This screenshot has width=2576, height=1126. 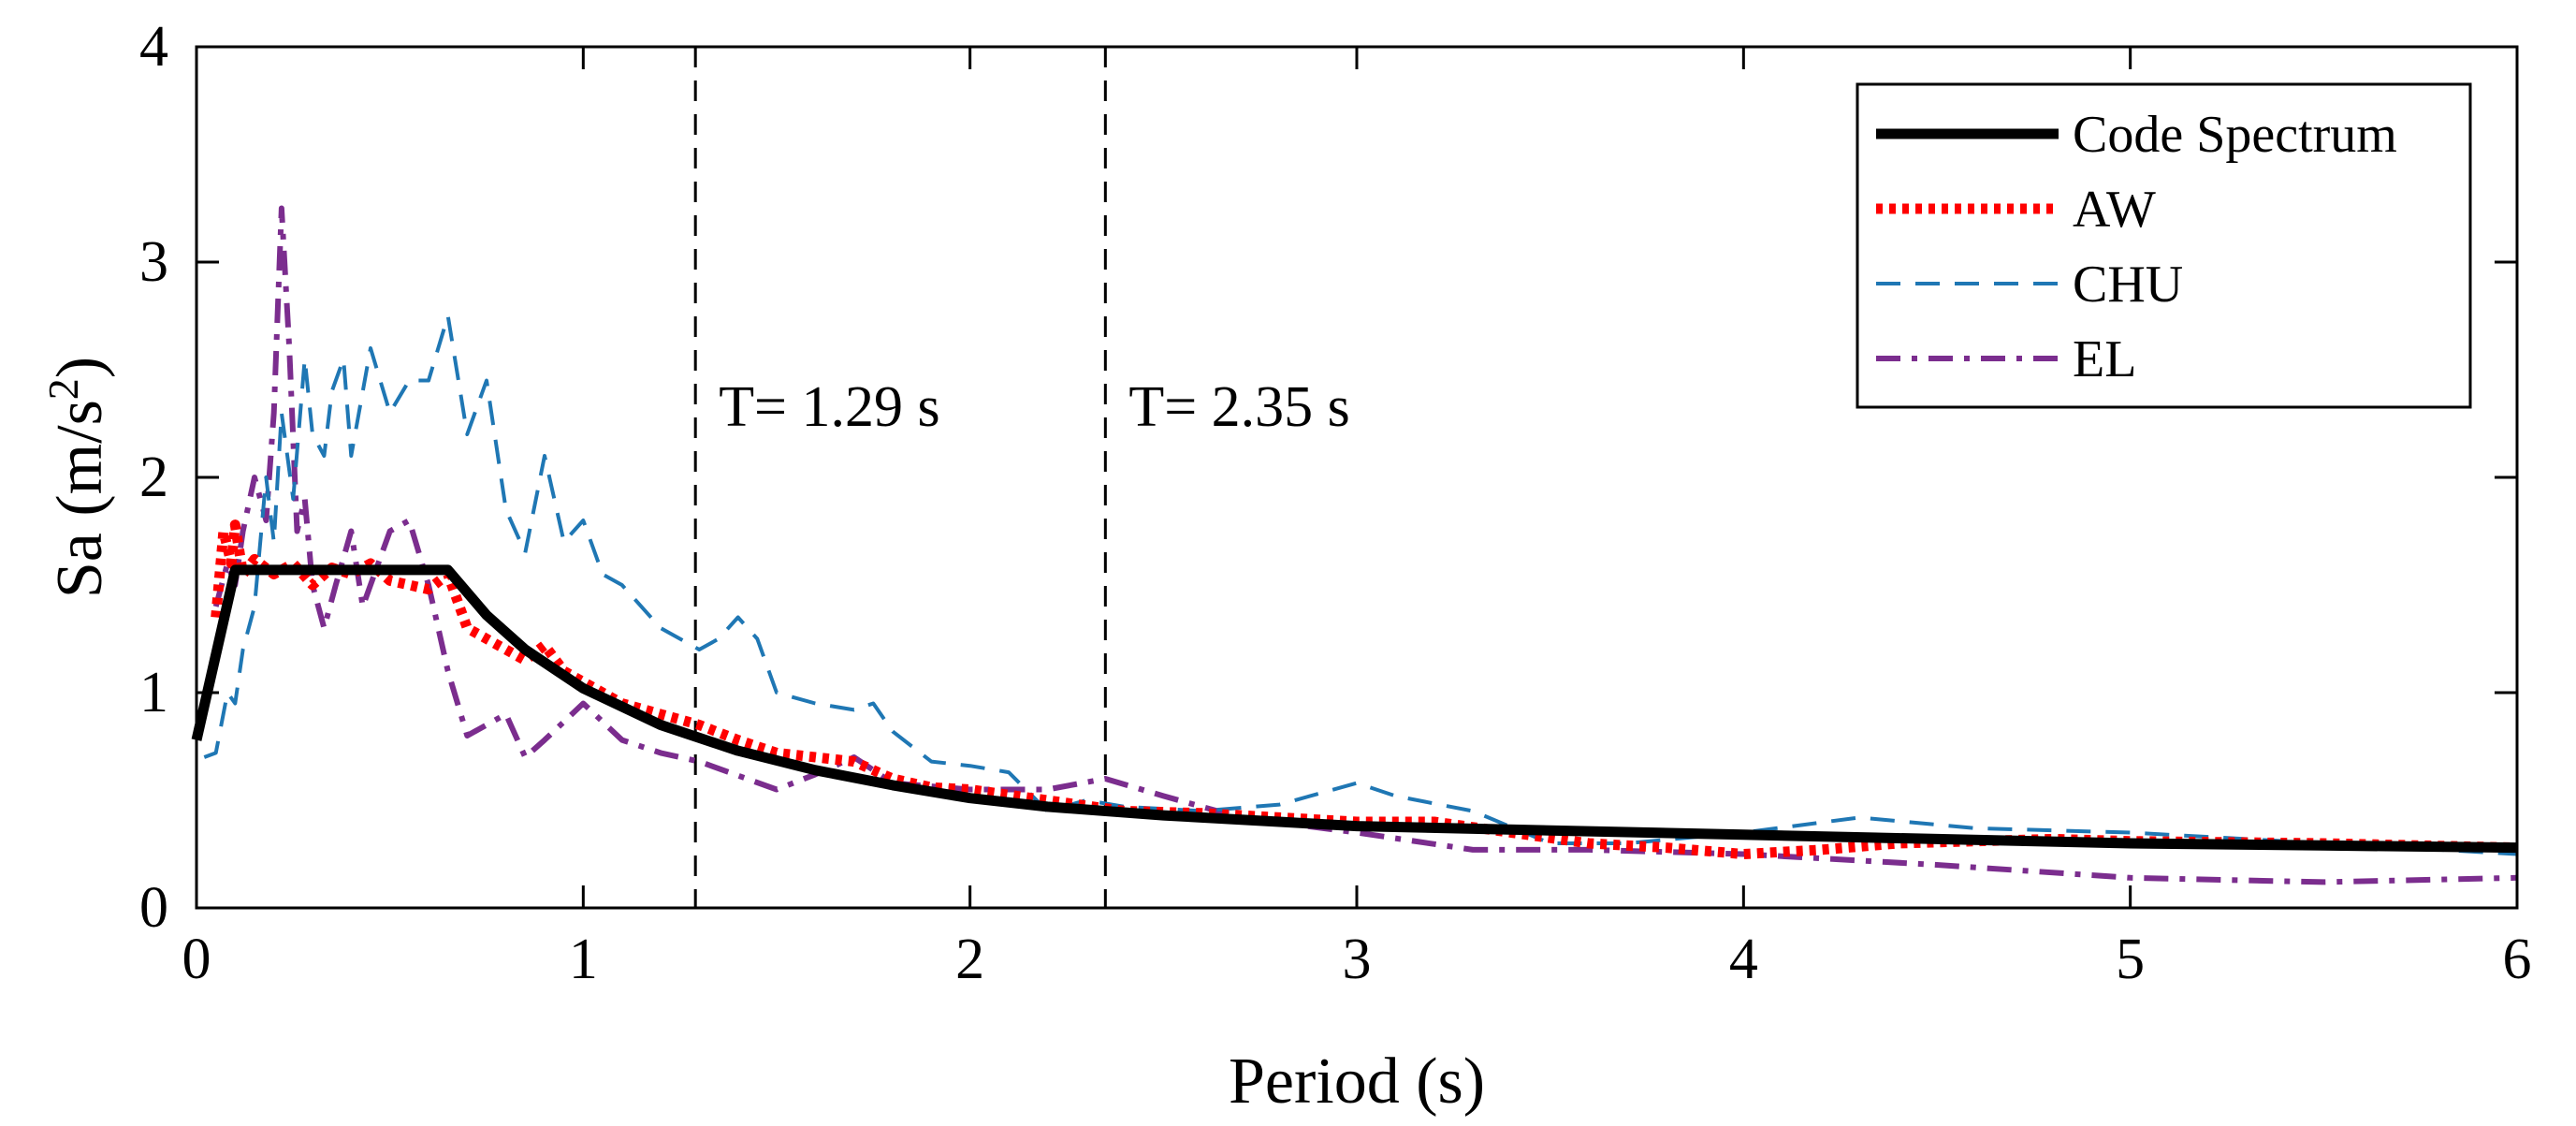 I want to click on x-tick-label: 6, so click(x=2517, y=959).